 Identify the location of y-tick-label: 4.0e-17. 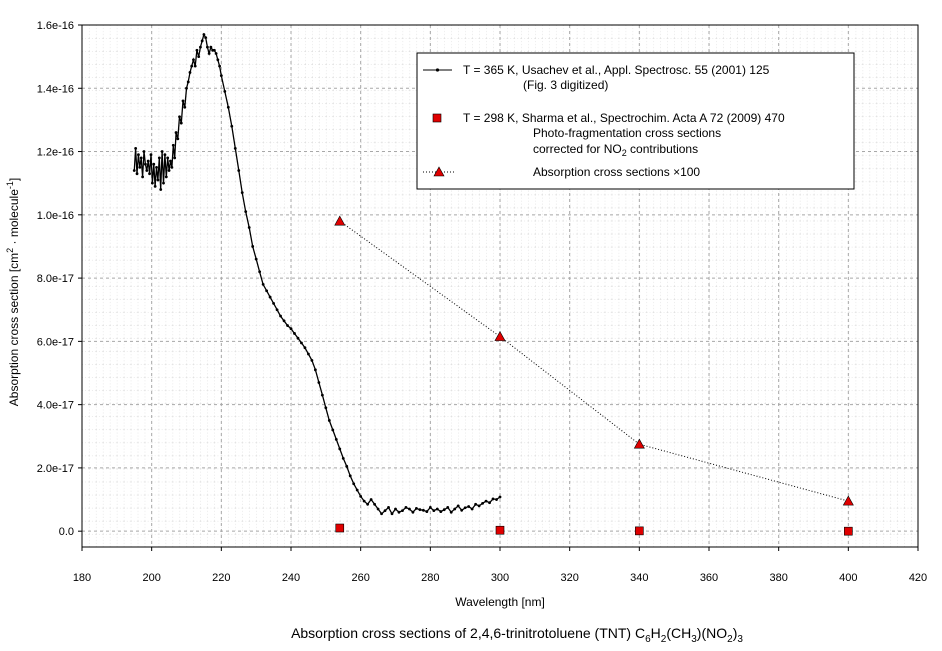
(55, 406).